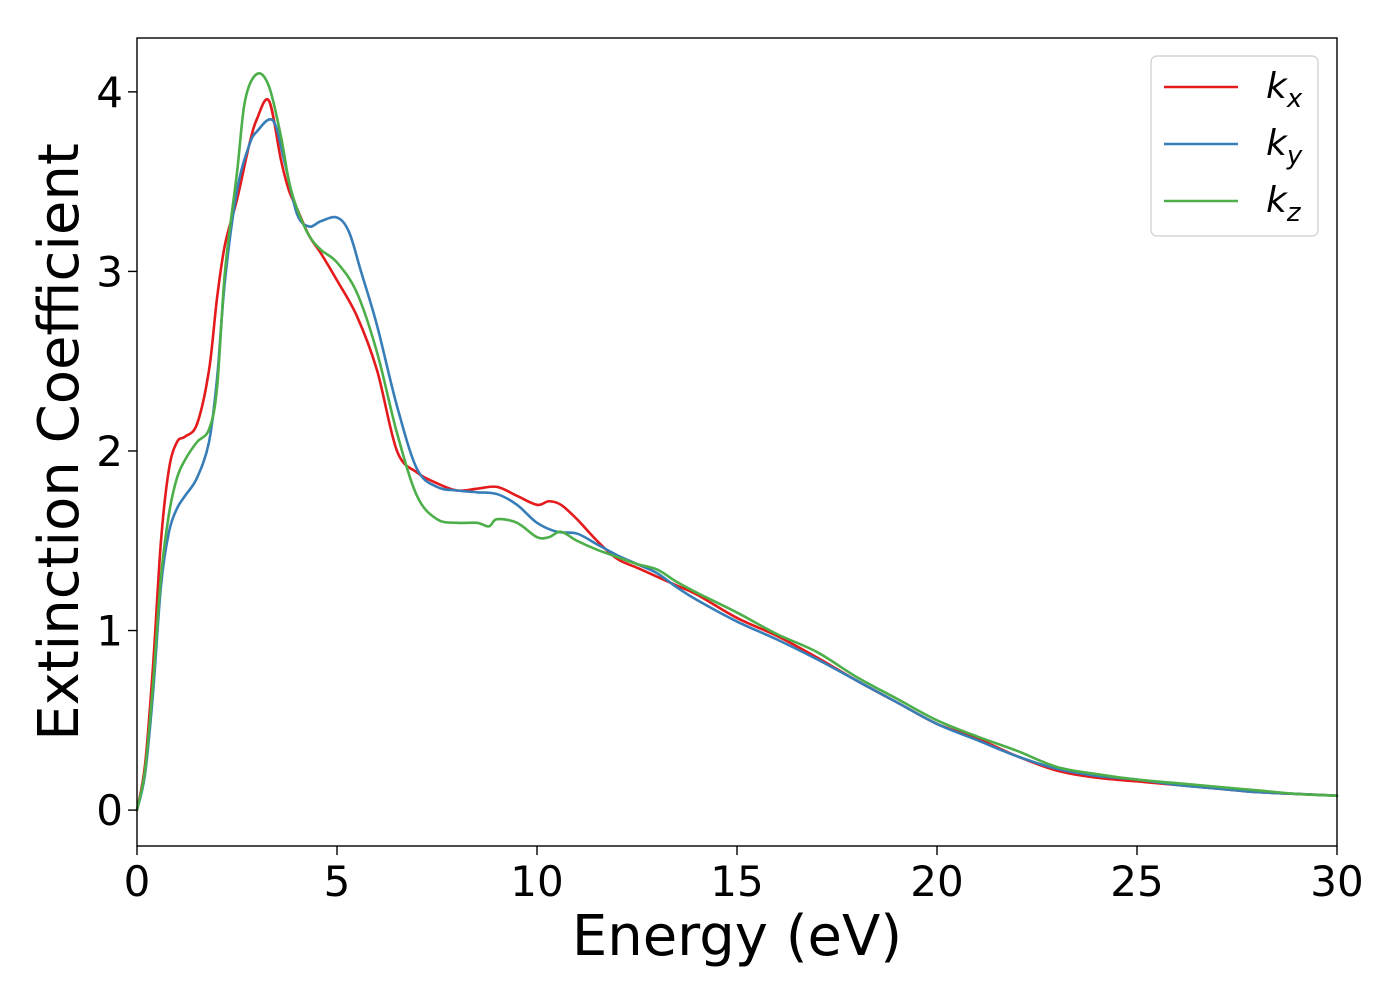 Image resolution: width=1400 pixels, height=1005 pixels. I want to click on x-tick-label: 20, so click(936, 881).